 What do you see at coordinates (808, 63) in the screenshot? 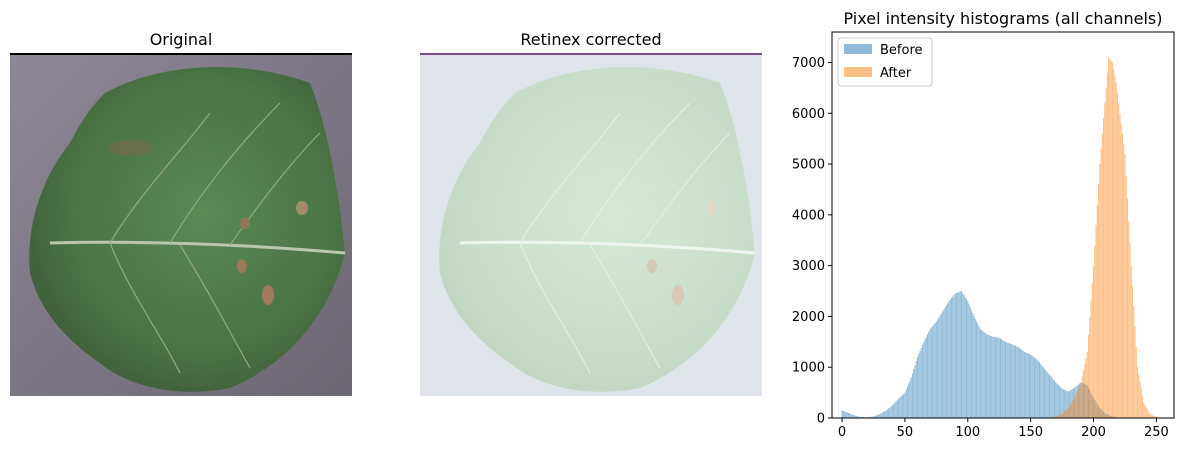
I see `y-tick-label: 7000` at bounding box center [808, 63].